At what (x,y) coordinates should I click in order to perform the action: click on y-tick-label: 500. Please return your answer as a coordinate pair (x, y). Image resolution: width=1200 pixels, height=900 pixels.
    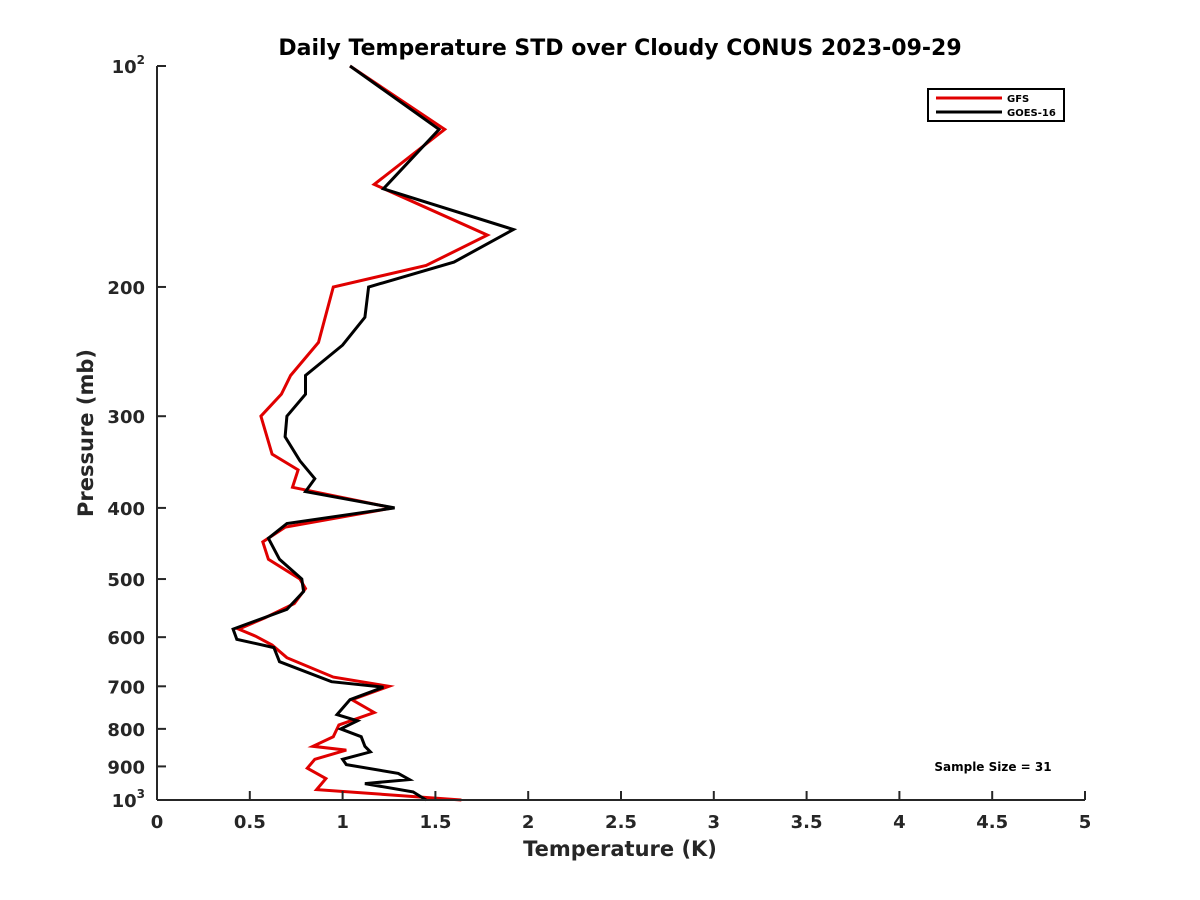
    Looking at the image, I should click on (126, 580).